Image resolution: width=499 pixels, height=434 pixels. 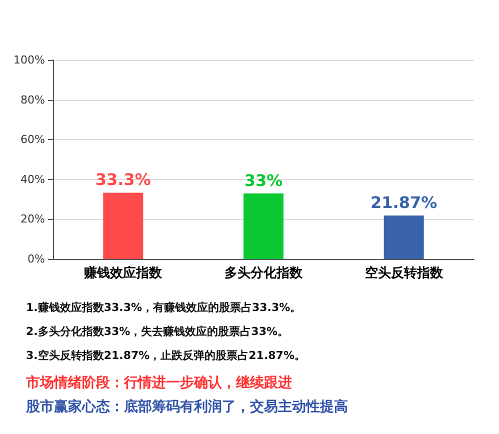 What do you see at coordinates (264, 273) in the screenshot?
I see `x-tick-label: 多头分化指数` at bounding box center [264, 273].